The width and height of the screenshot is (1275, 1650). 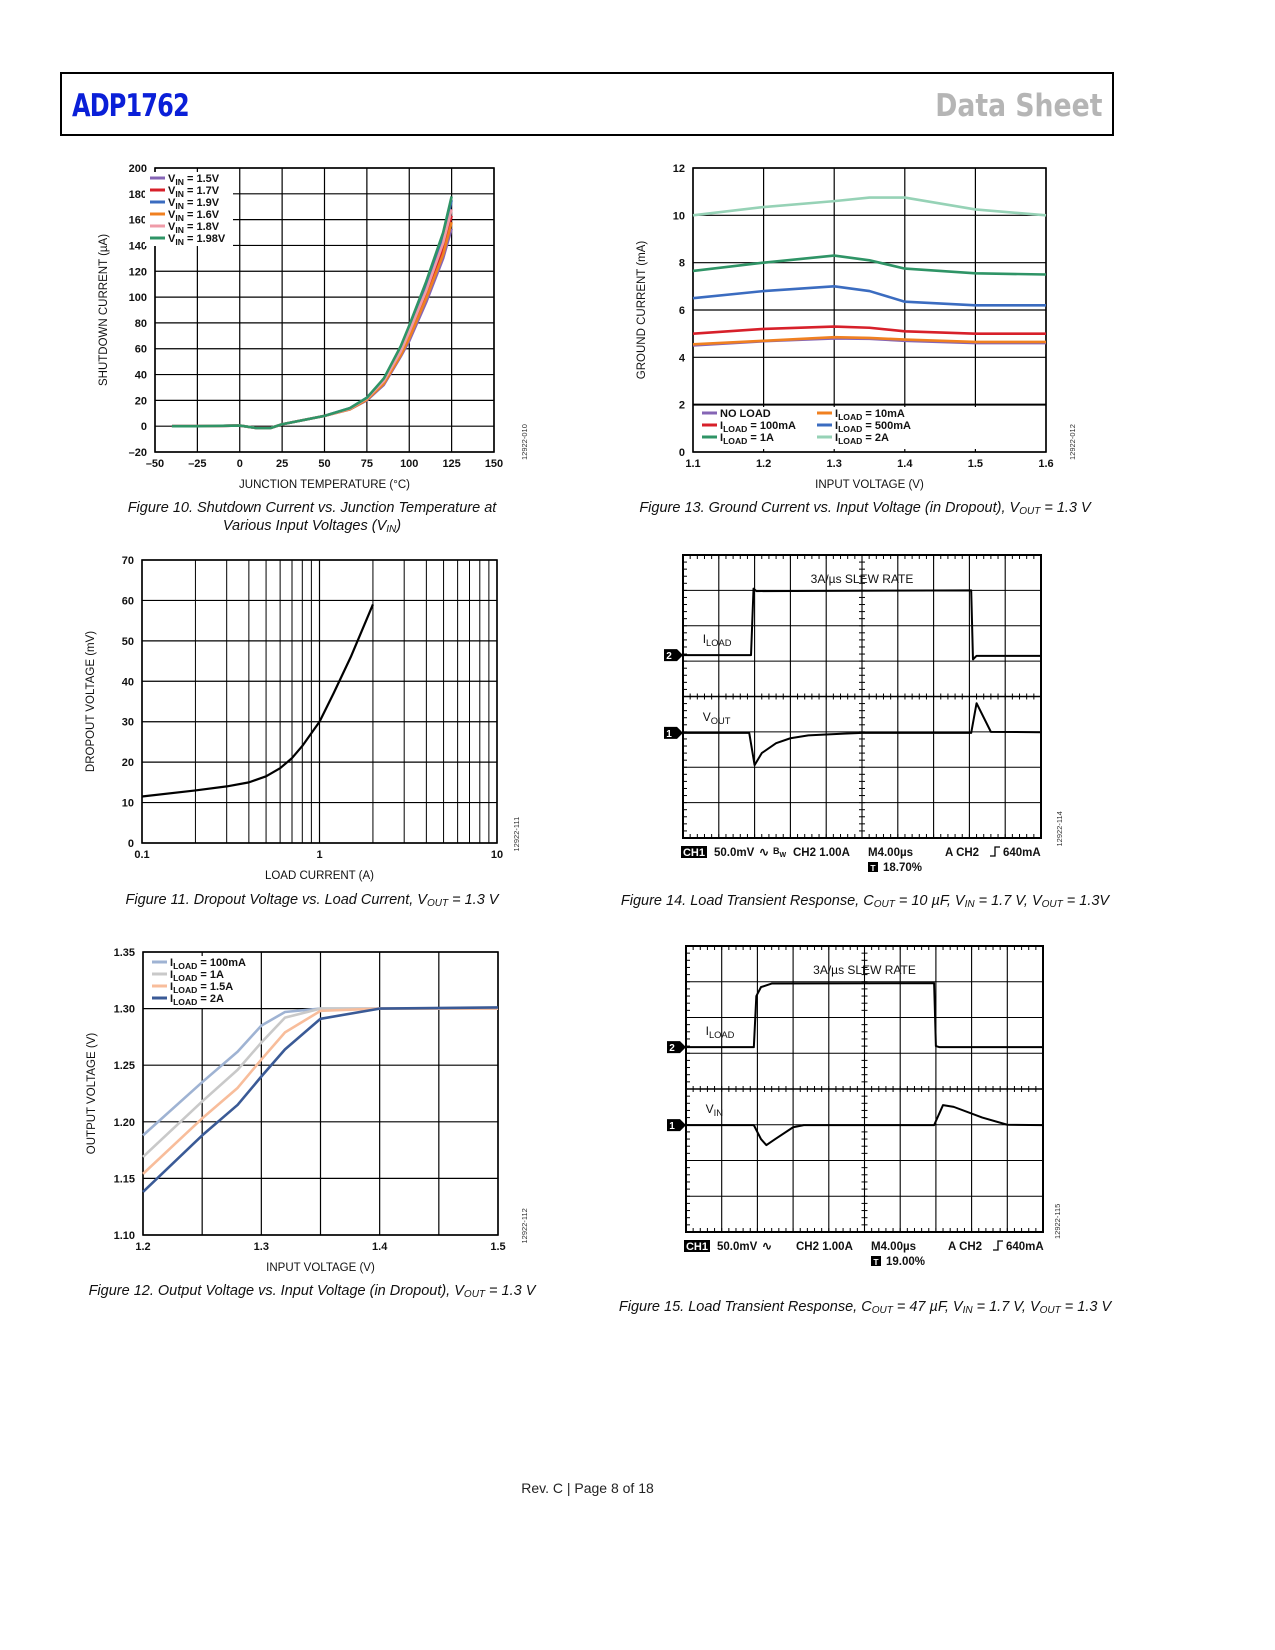 What do you see at coordinates (138, 221) in the screenshot?
I see `y-tick-label: 160` at bounding box center [138, 221].